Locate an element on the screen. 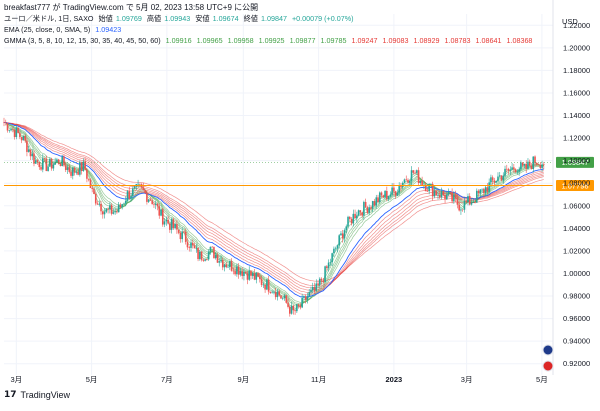 This screenshot has height=411, width=600. gmma-value-3: 1.09925 is located at coordinates (271, 40).